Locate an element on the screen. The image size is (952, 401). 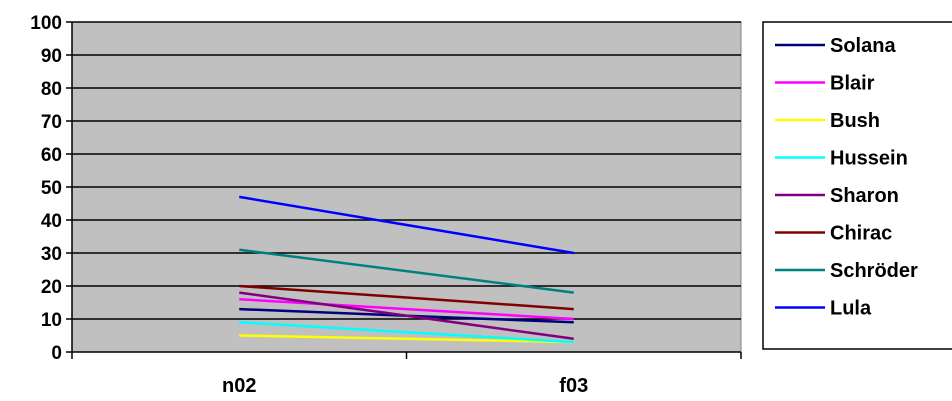
y-tick-label: 40 is located at coordinates (51, 221).